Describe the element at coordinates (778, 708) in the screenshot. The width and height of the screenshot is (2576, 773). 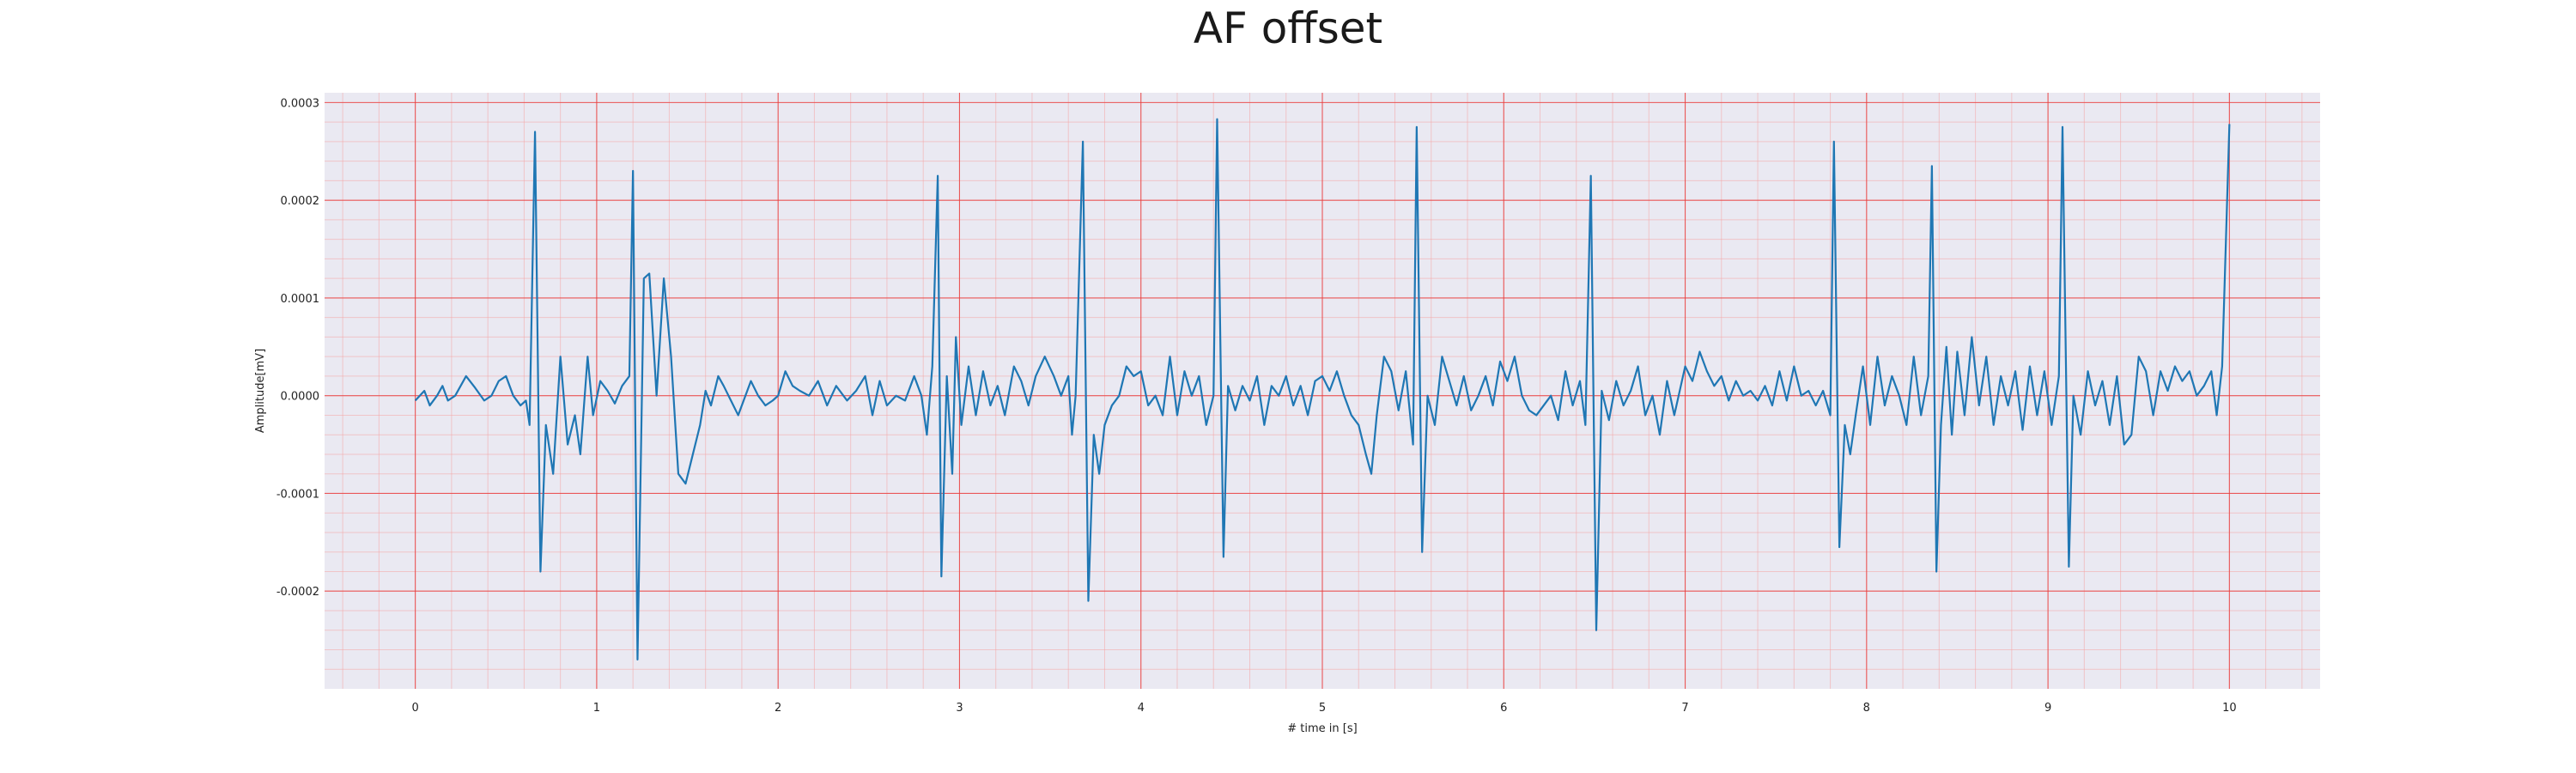
I see `x-tick-label: 2` at that location.